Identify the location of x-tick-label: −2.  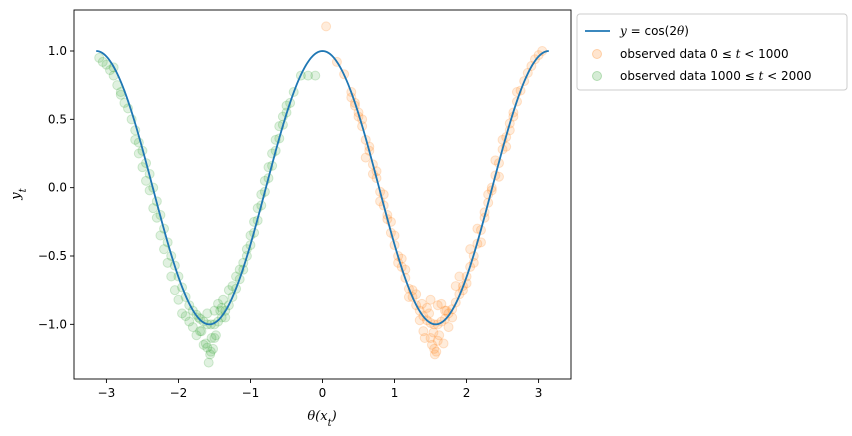
(179, 393).